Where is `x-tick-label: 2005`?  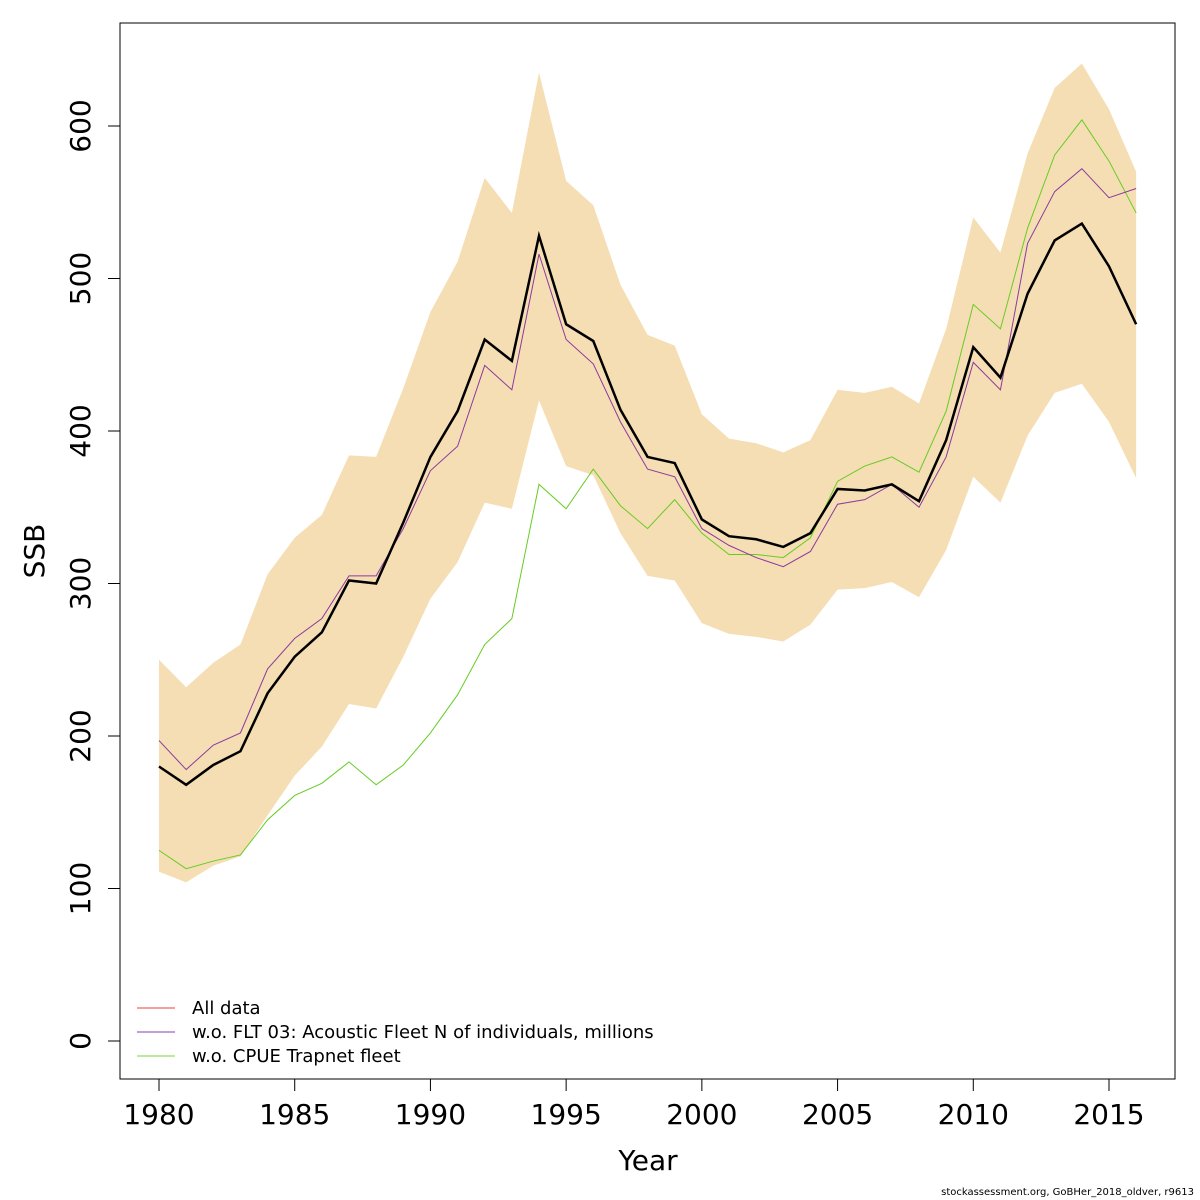 x-tick-label: 2005 is located at coordinates (837, 1114).